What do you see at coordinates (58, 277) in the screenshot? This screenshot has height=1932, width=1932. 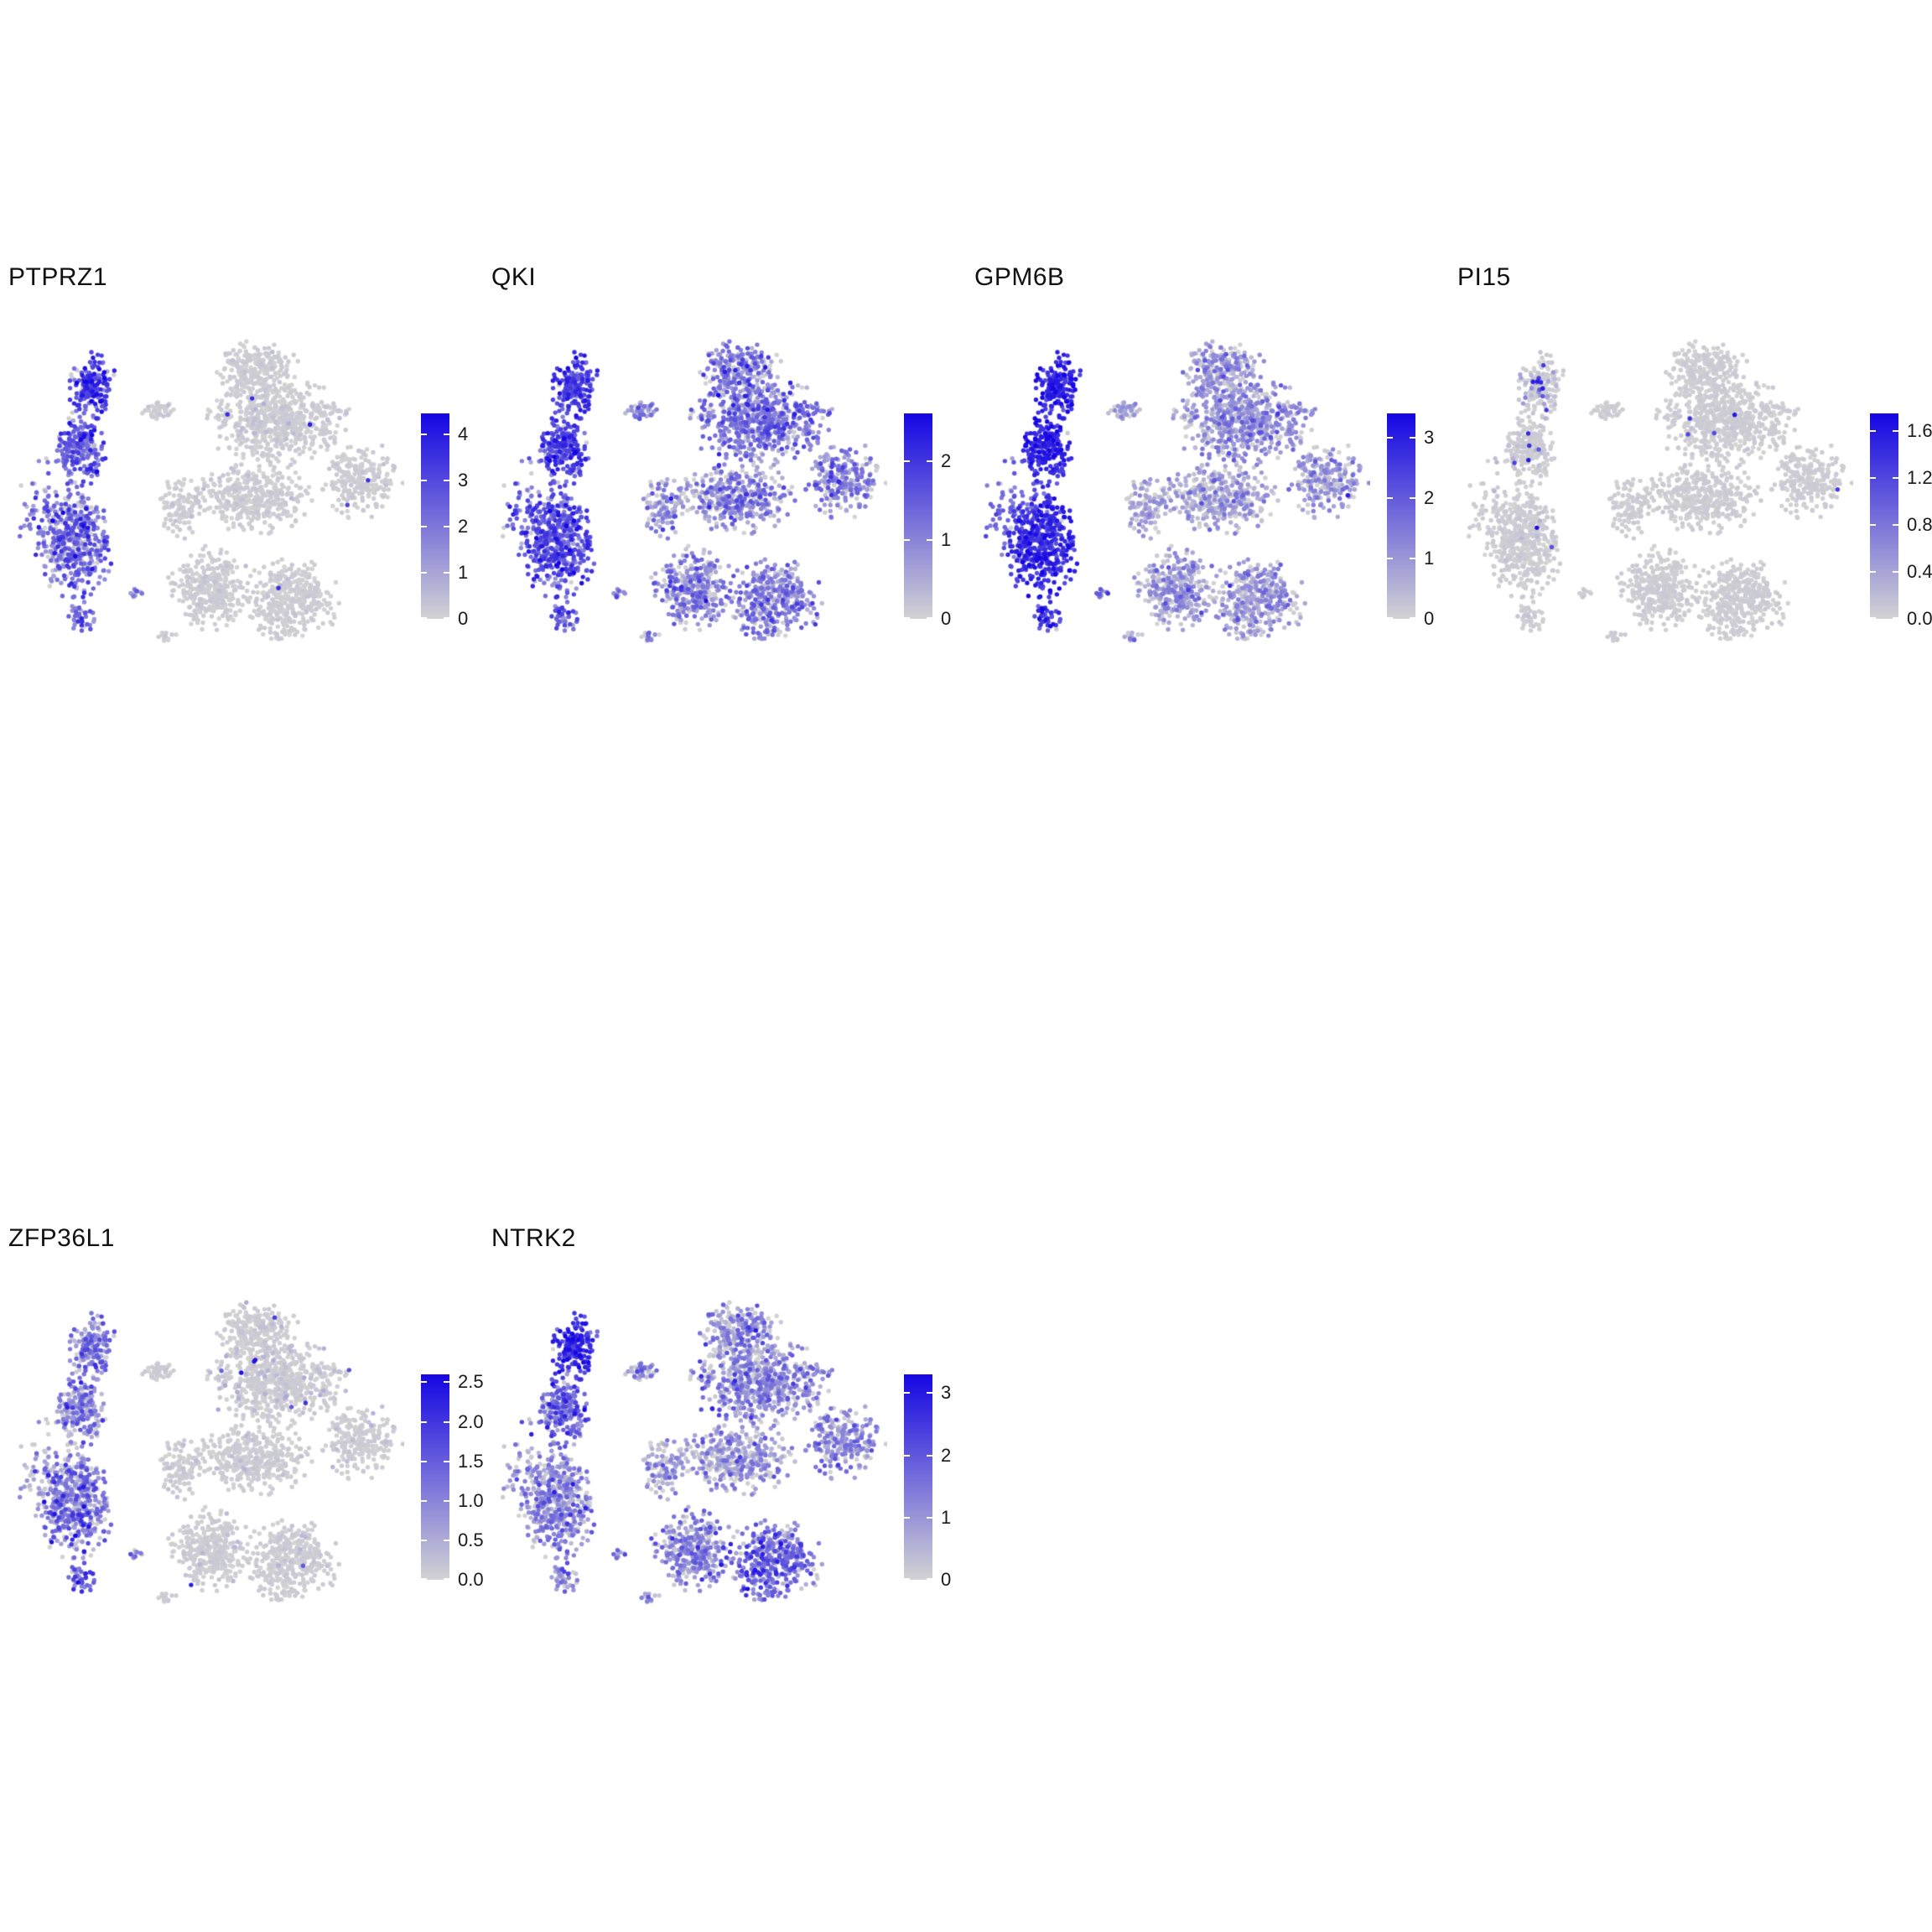 I see `panel-title: PTPRZ1` at bounding box center [58, 277].